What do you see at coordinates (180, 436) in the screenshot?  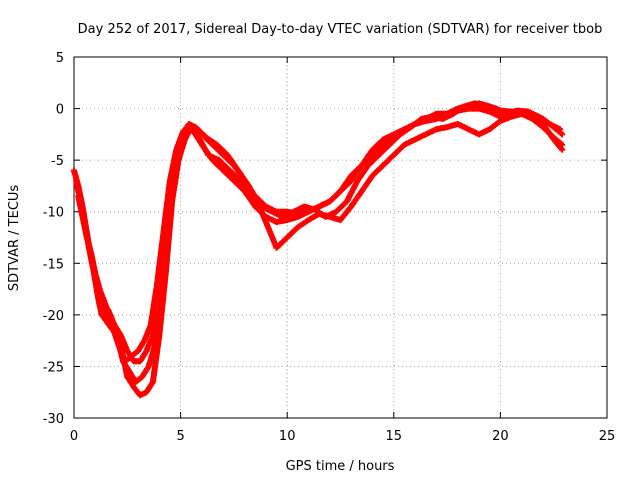 I see `x-tick-label: 5` at bounding box center [180, 436].